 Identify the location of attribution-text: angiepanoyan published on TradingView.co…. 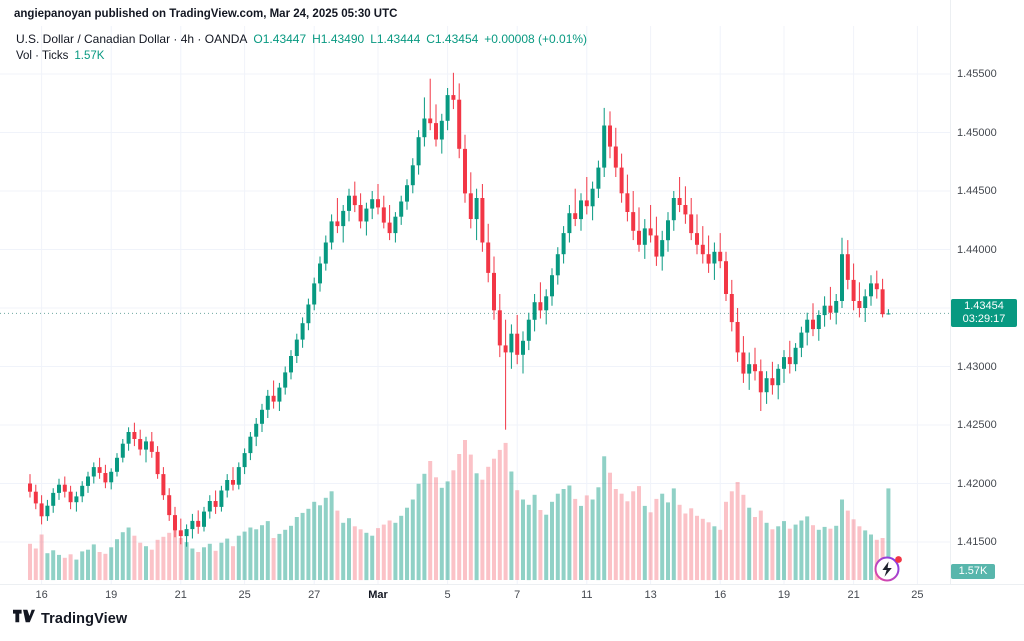
(206, 14).